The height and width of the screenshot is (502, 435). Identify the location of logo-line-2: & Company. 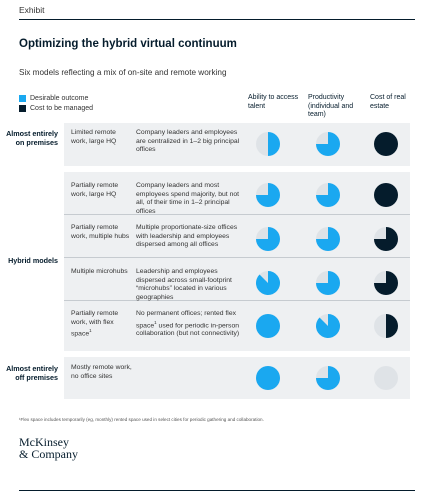
(48, 454).